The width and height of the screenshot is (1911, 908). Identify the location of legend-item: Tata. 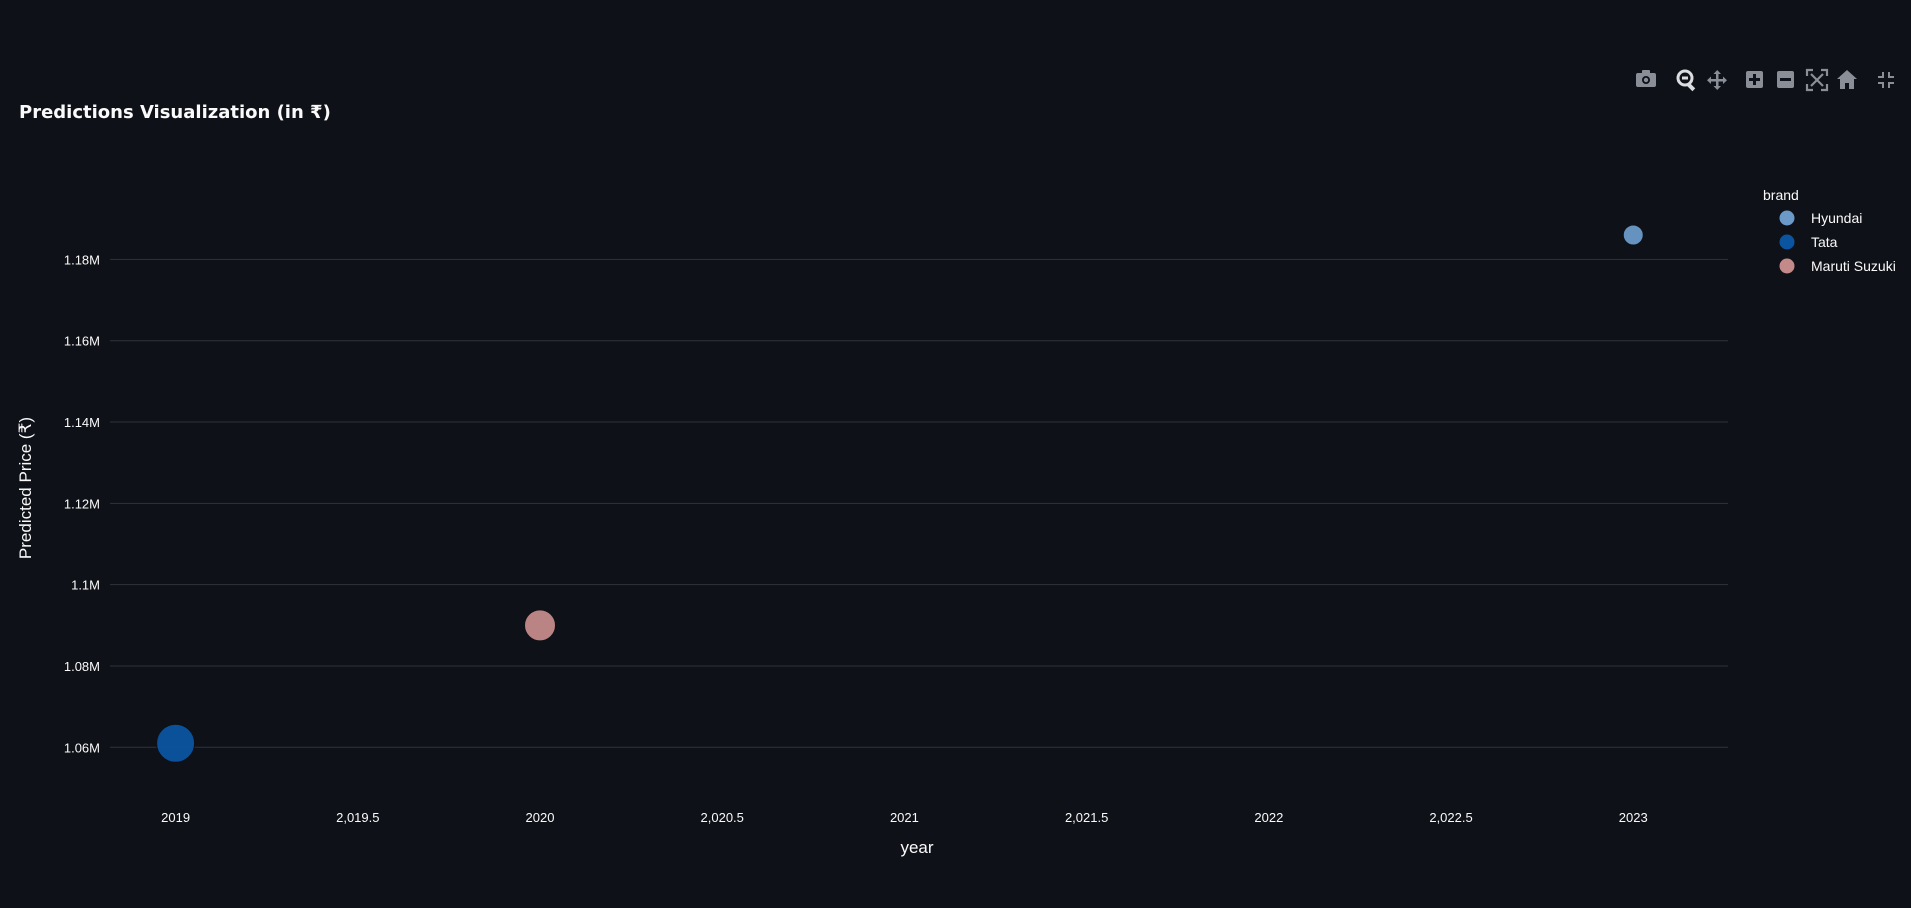
(1808, 242).